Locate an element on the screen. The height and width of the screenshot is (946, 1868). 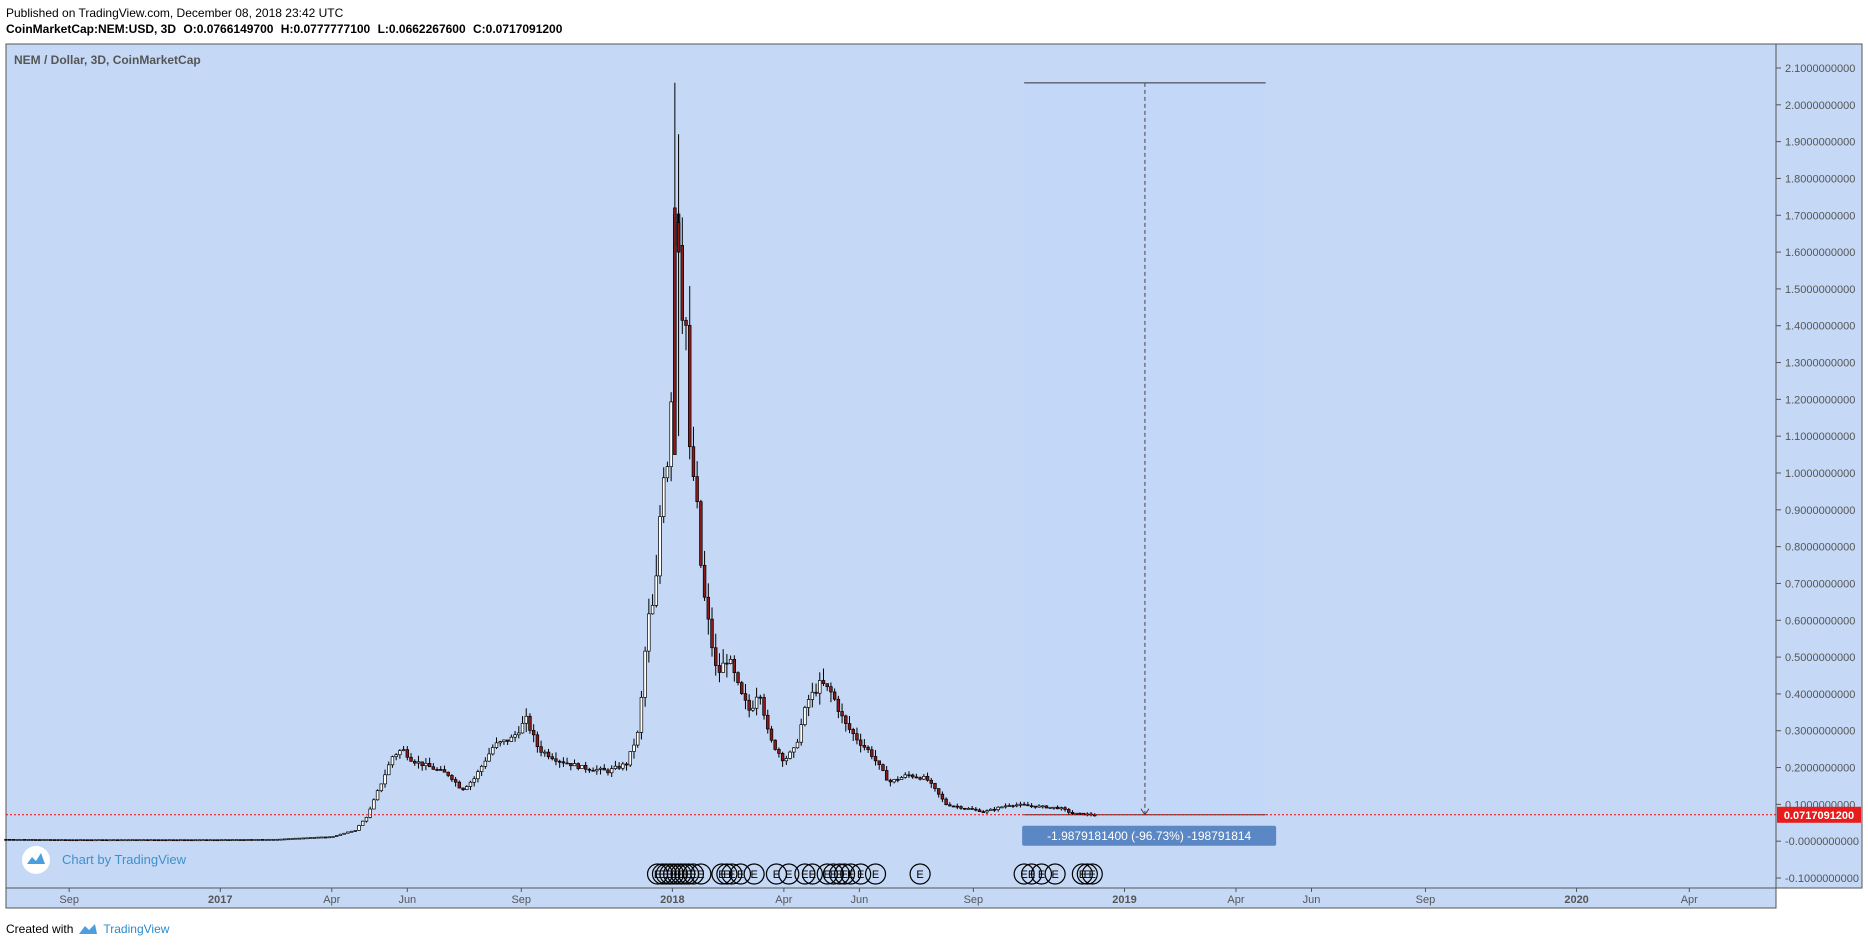
price-axis-panel is located at coordinates (1819, 466).